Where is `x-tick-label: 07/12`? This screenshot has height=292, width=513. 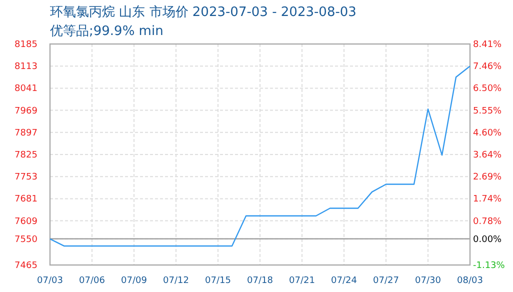
x-tick-label: 07/12 is located at coordinates (176, 281).